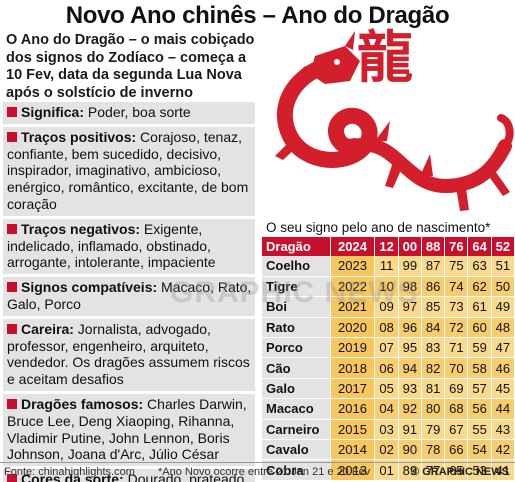 The width and height of the screenshot is (515, 482). I want to click on table-row: Porco 2019 07 95 83 71 59 47, so click(388, 348).